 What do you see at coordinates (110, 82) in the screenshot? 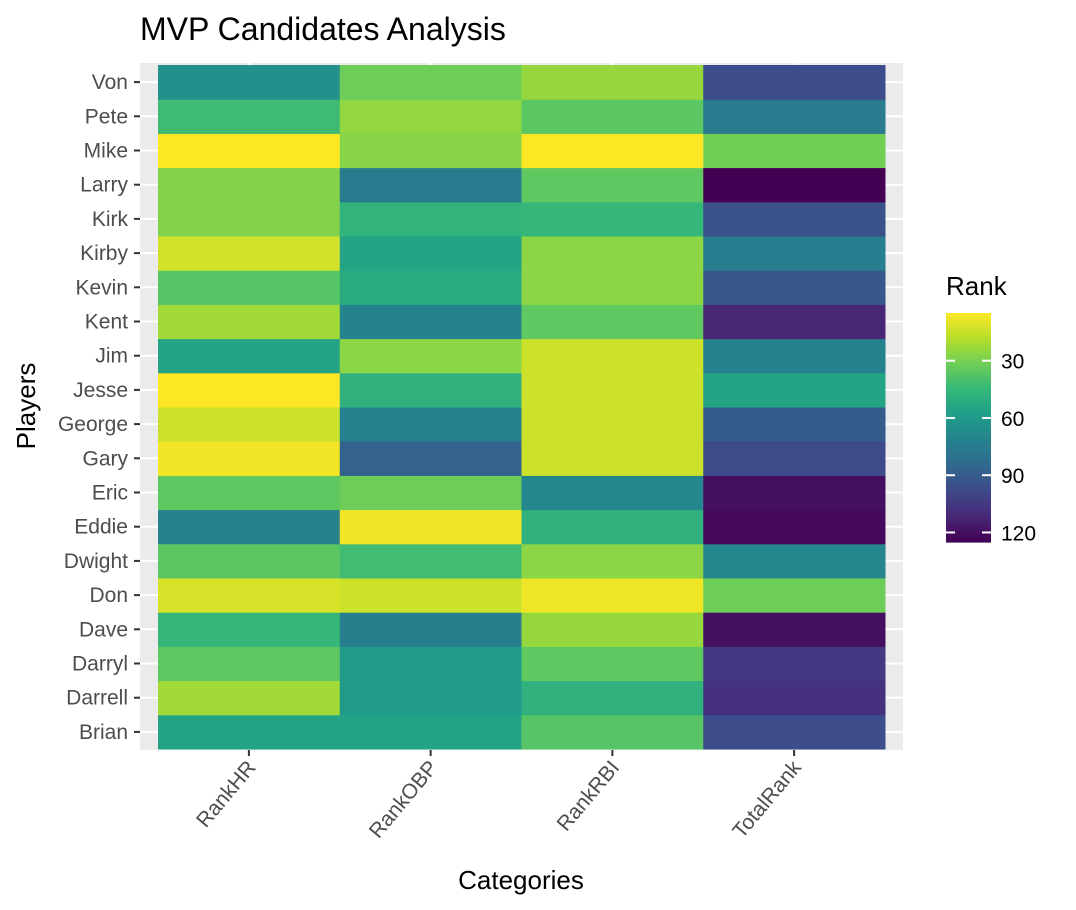
I see `y-tick-label: Von` at bounding box center [110, 82].